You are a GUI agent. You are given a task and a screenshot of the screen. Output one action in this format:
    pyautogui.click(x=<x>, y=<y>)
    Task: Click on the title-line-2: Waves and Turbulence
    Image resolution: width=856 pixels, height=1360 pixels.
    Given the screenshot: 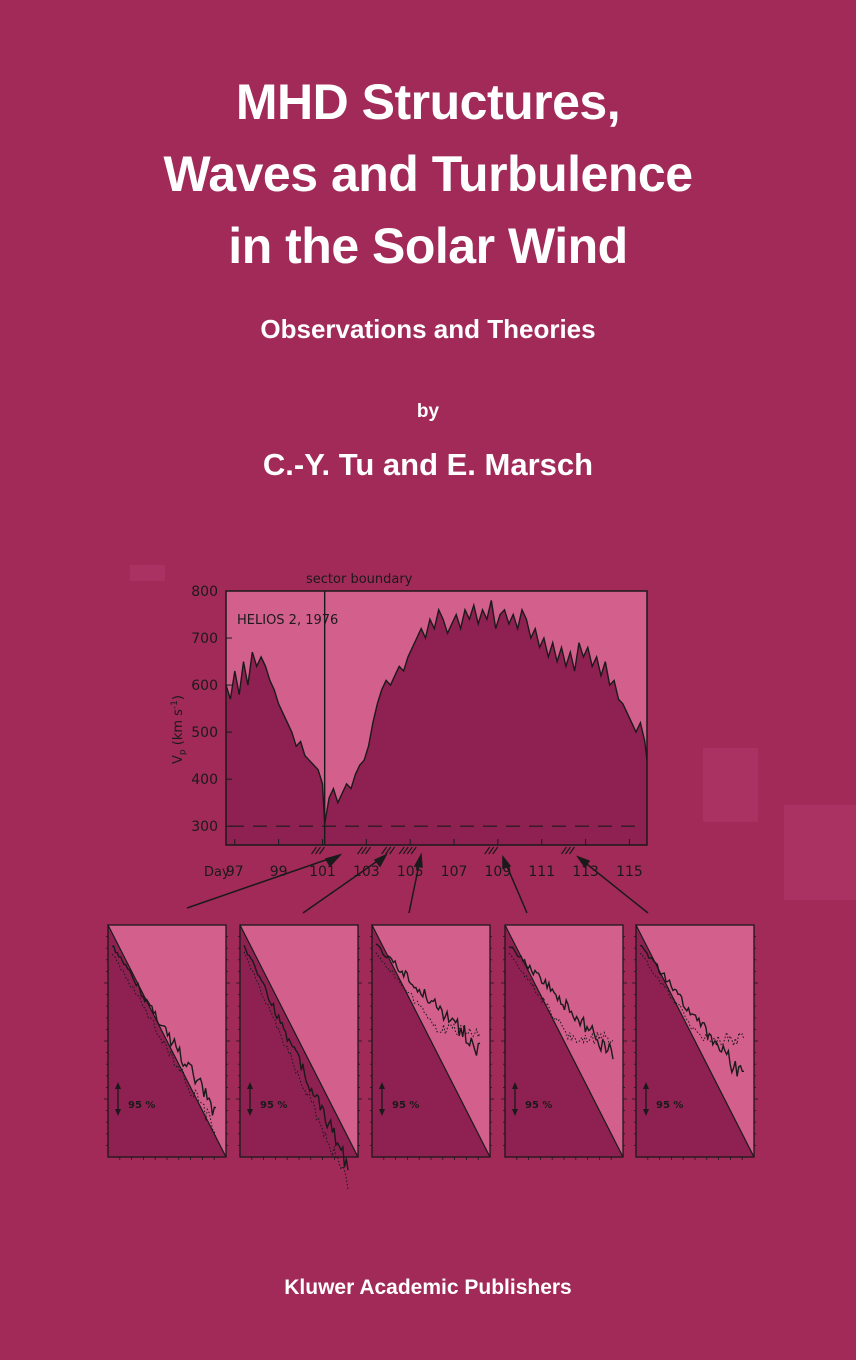 What is the action you would take?
    pyautogui.click(x=428, y=174)
    